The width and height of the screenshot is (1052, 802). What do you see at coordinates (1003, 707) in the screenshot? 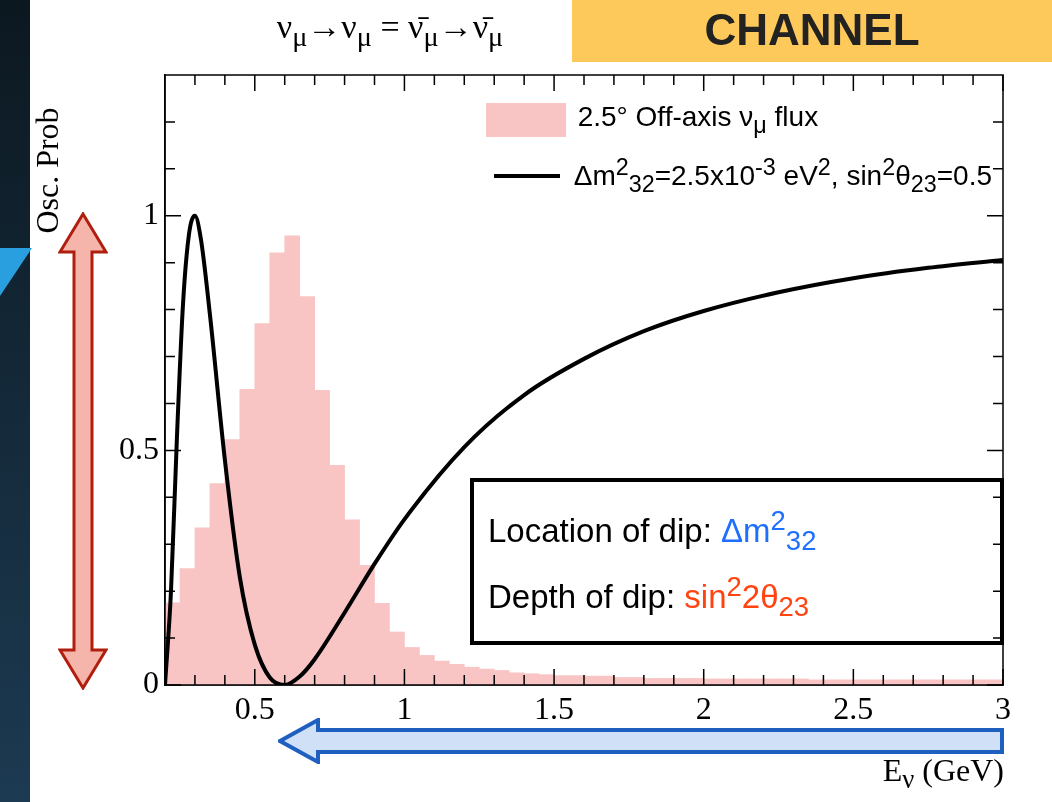
I see `x-tick-label: 3` at bounding box center [1003, 707].